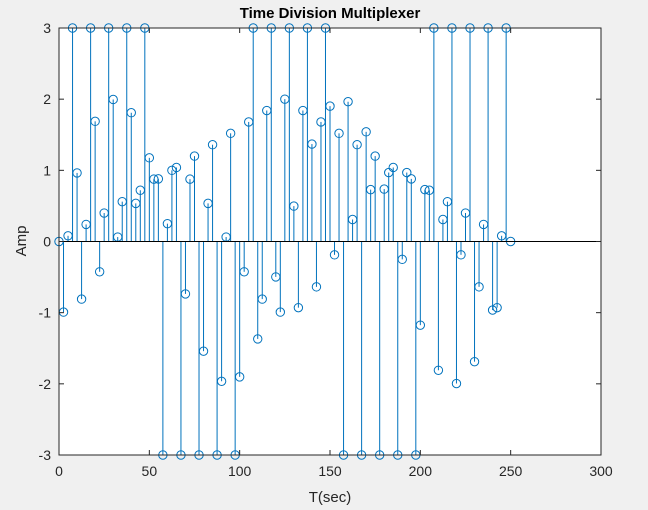 This screenshot has width=648, height=510. What do you see at coordinates (601, 471) in the screenshot?
I see `x-tick-label: 300` at bounding box center [601, 471].